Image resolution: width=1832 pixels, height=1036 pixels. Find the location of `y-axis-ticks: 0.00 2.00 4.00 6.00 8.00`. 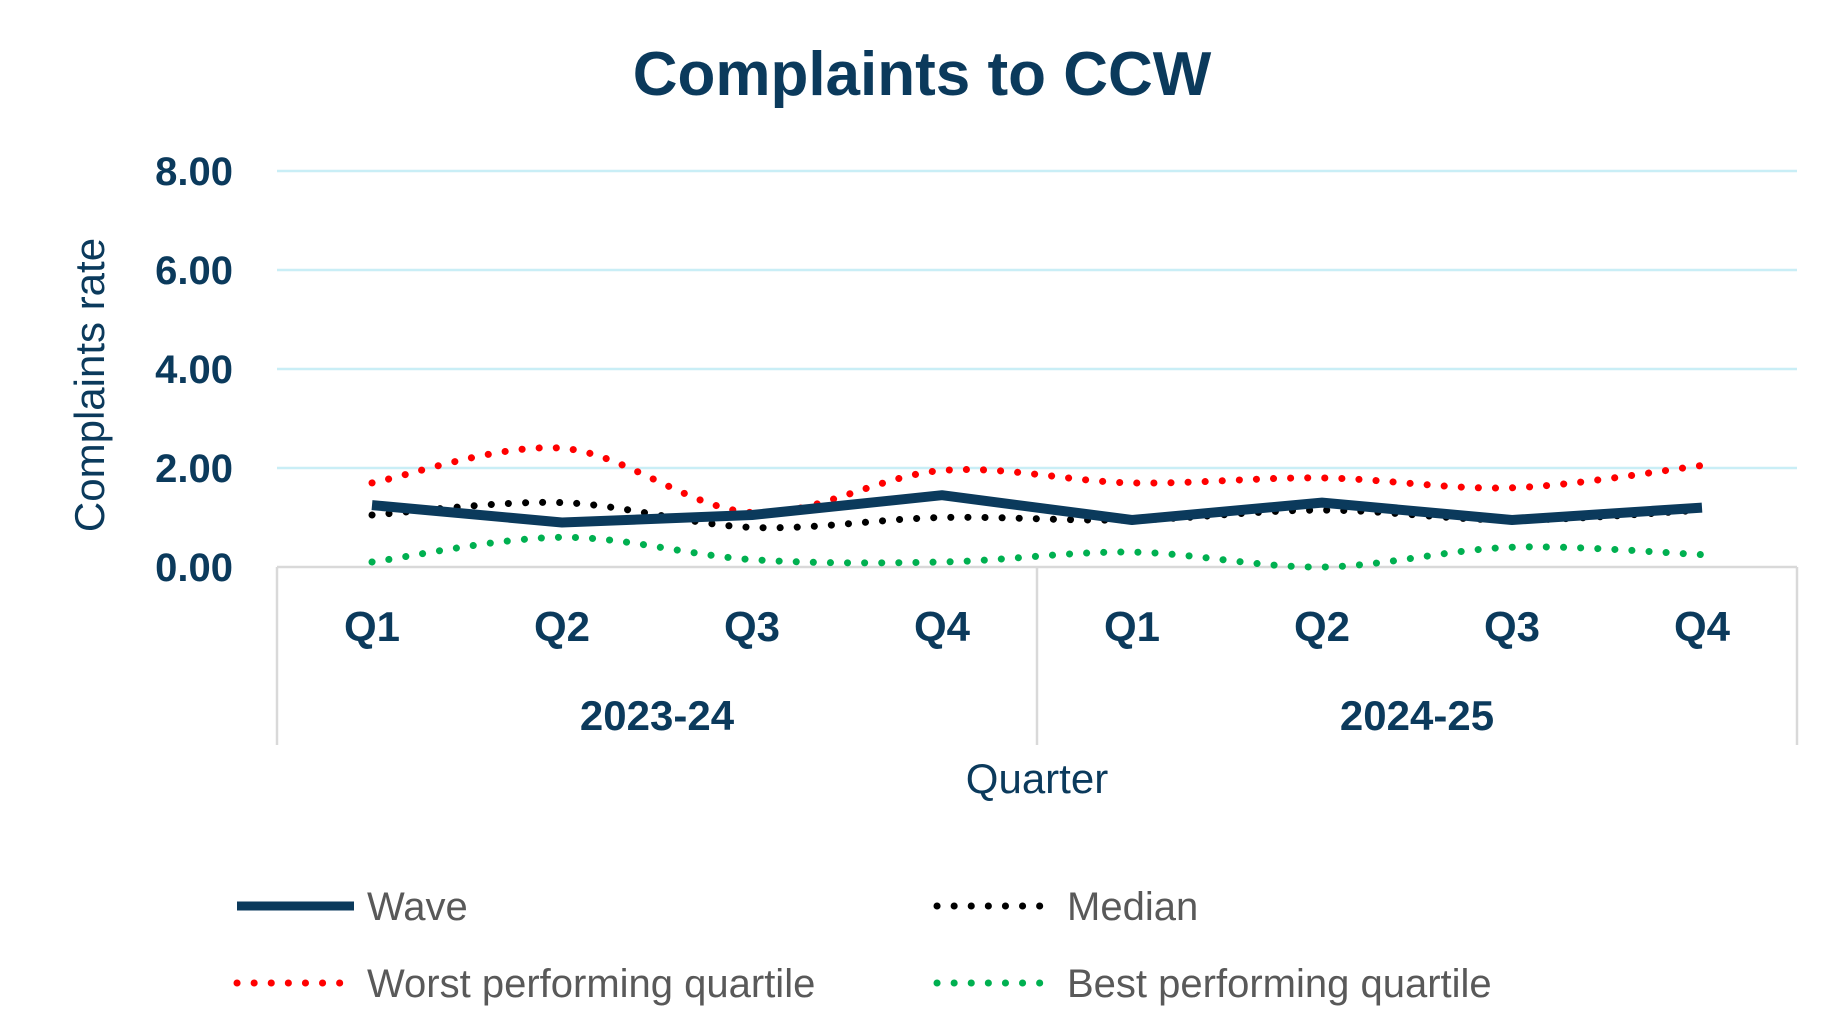

y-axis-ticks: 0.00 2.00 4.00 6.00 8.00 is located at coordinates (194, 370).